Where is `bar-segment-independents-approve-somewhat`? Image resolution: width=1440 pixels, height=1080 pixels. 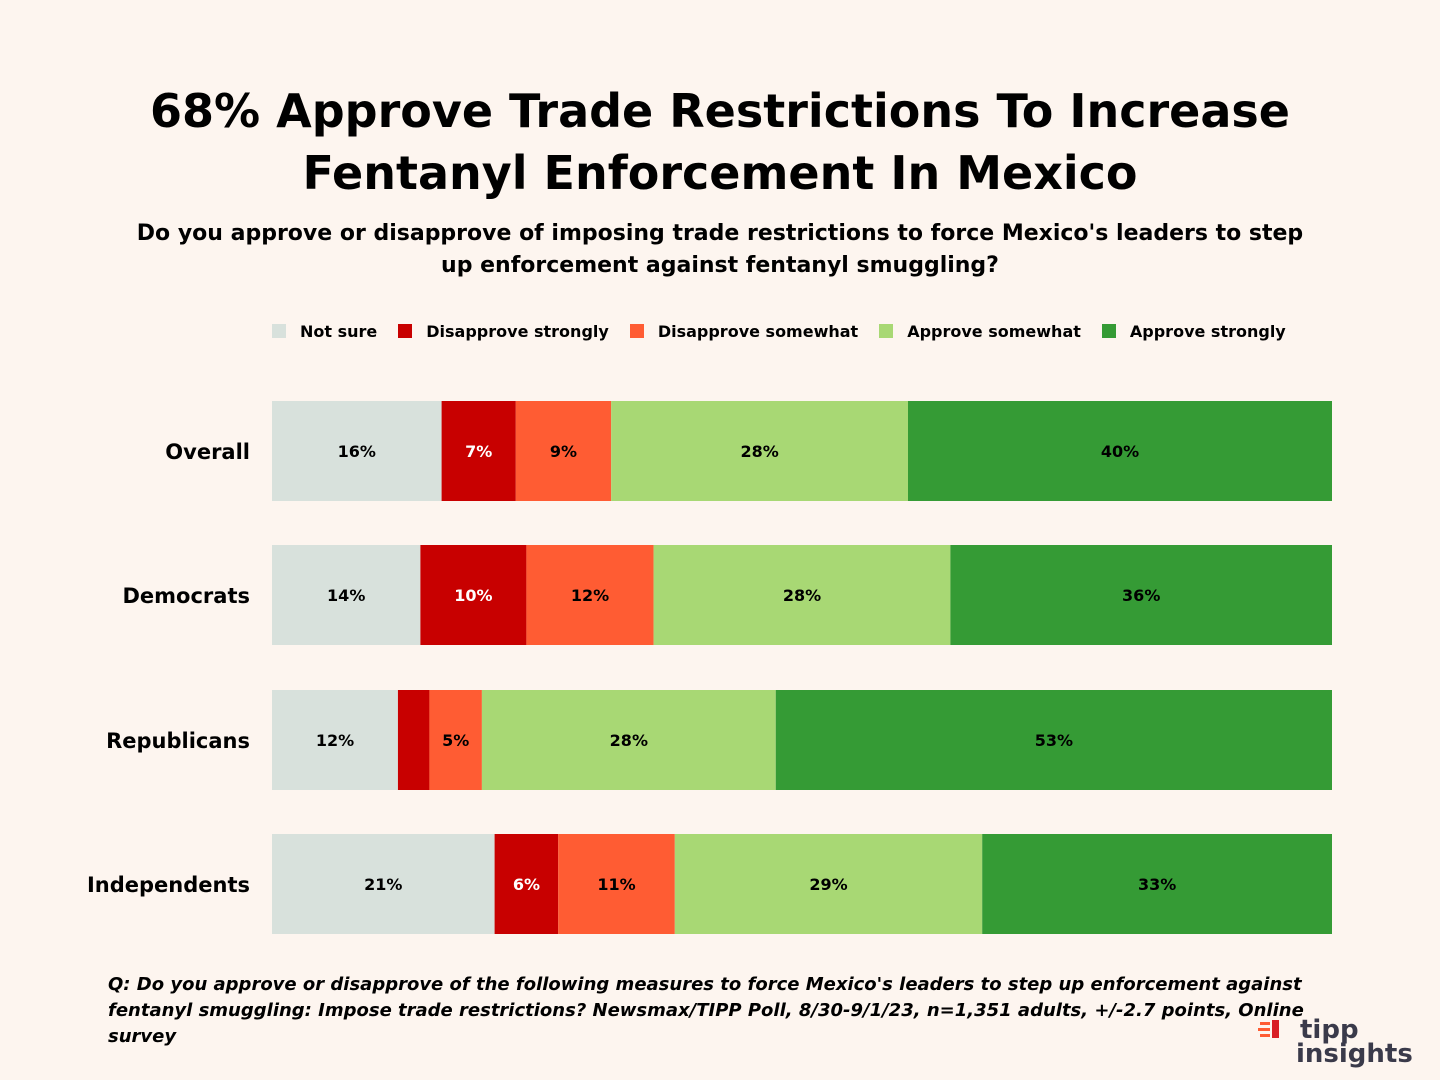 bar-segment-independents-approve-somewhat is located at coordinates (828, 884).